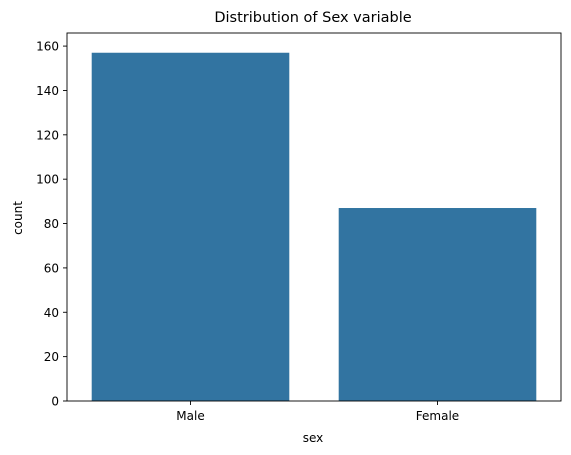  I want to click on y-tick-label: 40, so click(51, 313).